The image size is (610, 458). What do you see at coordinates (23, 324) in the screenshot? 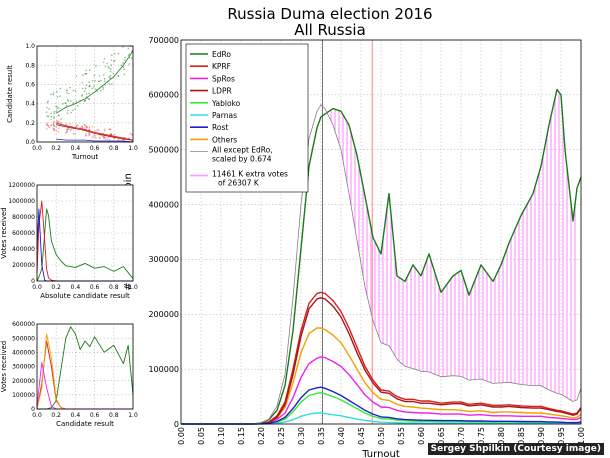
I see `candidate_inset-y-tick-label: 600000` at bounding box center [23, 324].